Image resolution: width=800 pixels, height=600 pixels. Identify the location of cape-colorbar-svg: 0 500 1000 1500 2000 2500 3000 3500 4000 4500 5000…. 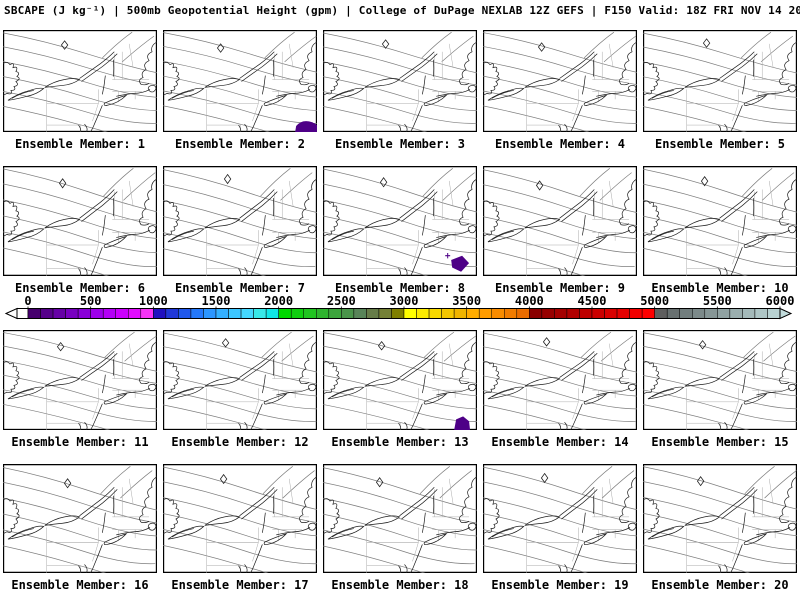
(399, 307).